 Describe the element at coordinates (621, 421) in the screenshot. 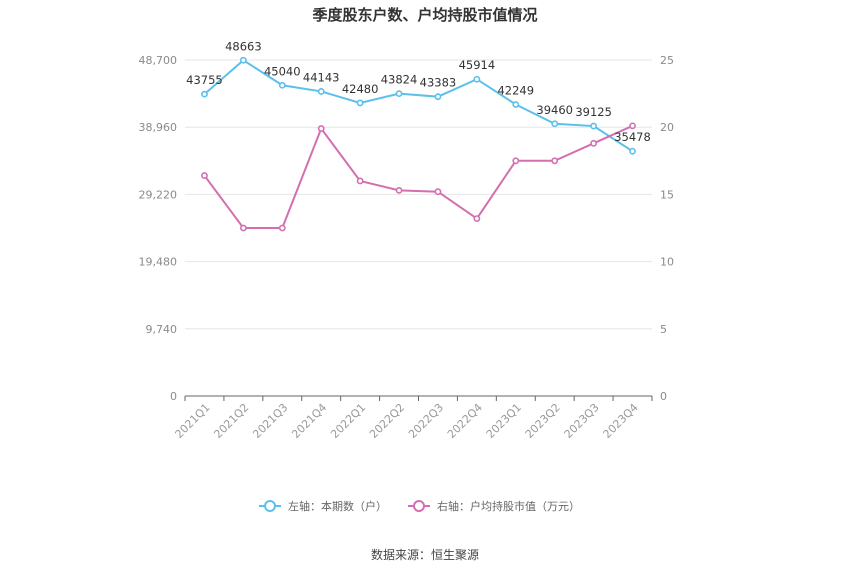

I see `x-tick-label: 2023Q4` at that location.